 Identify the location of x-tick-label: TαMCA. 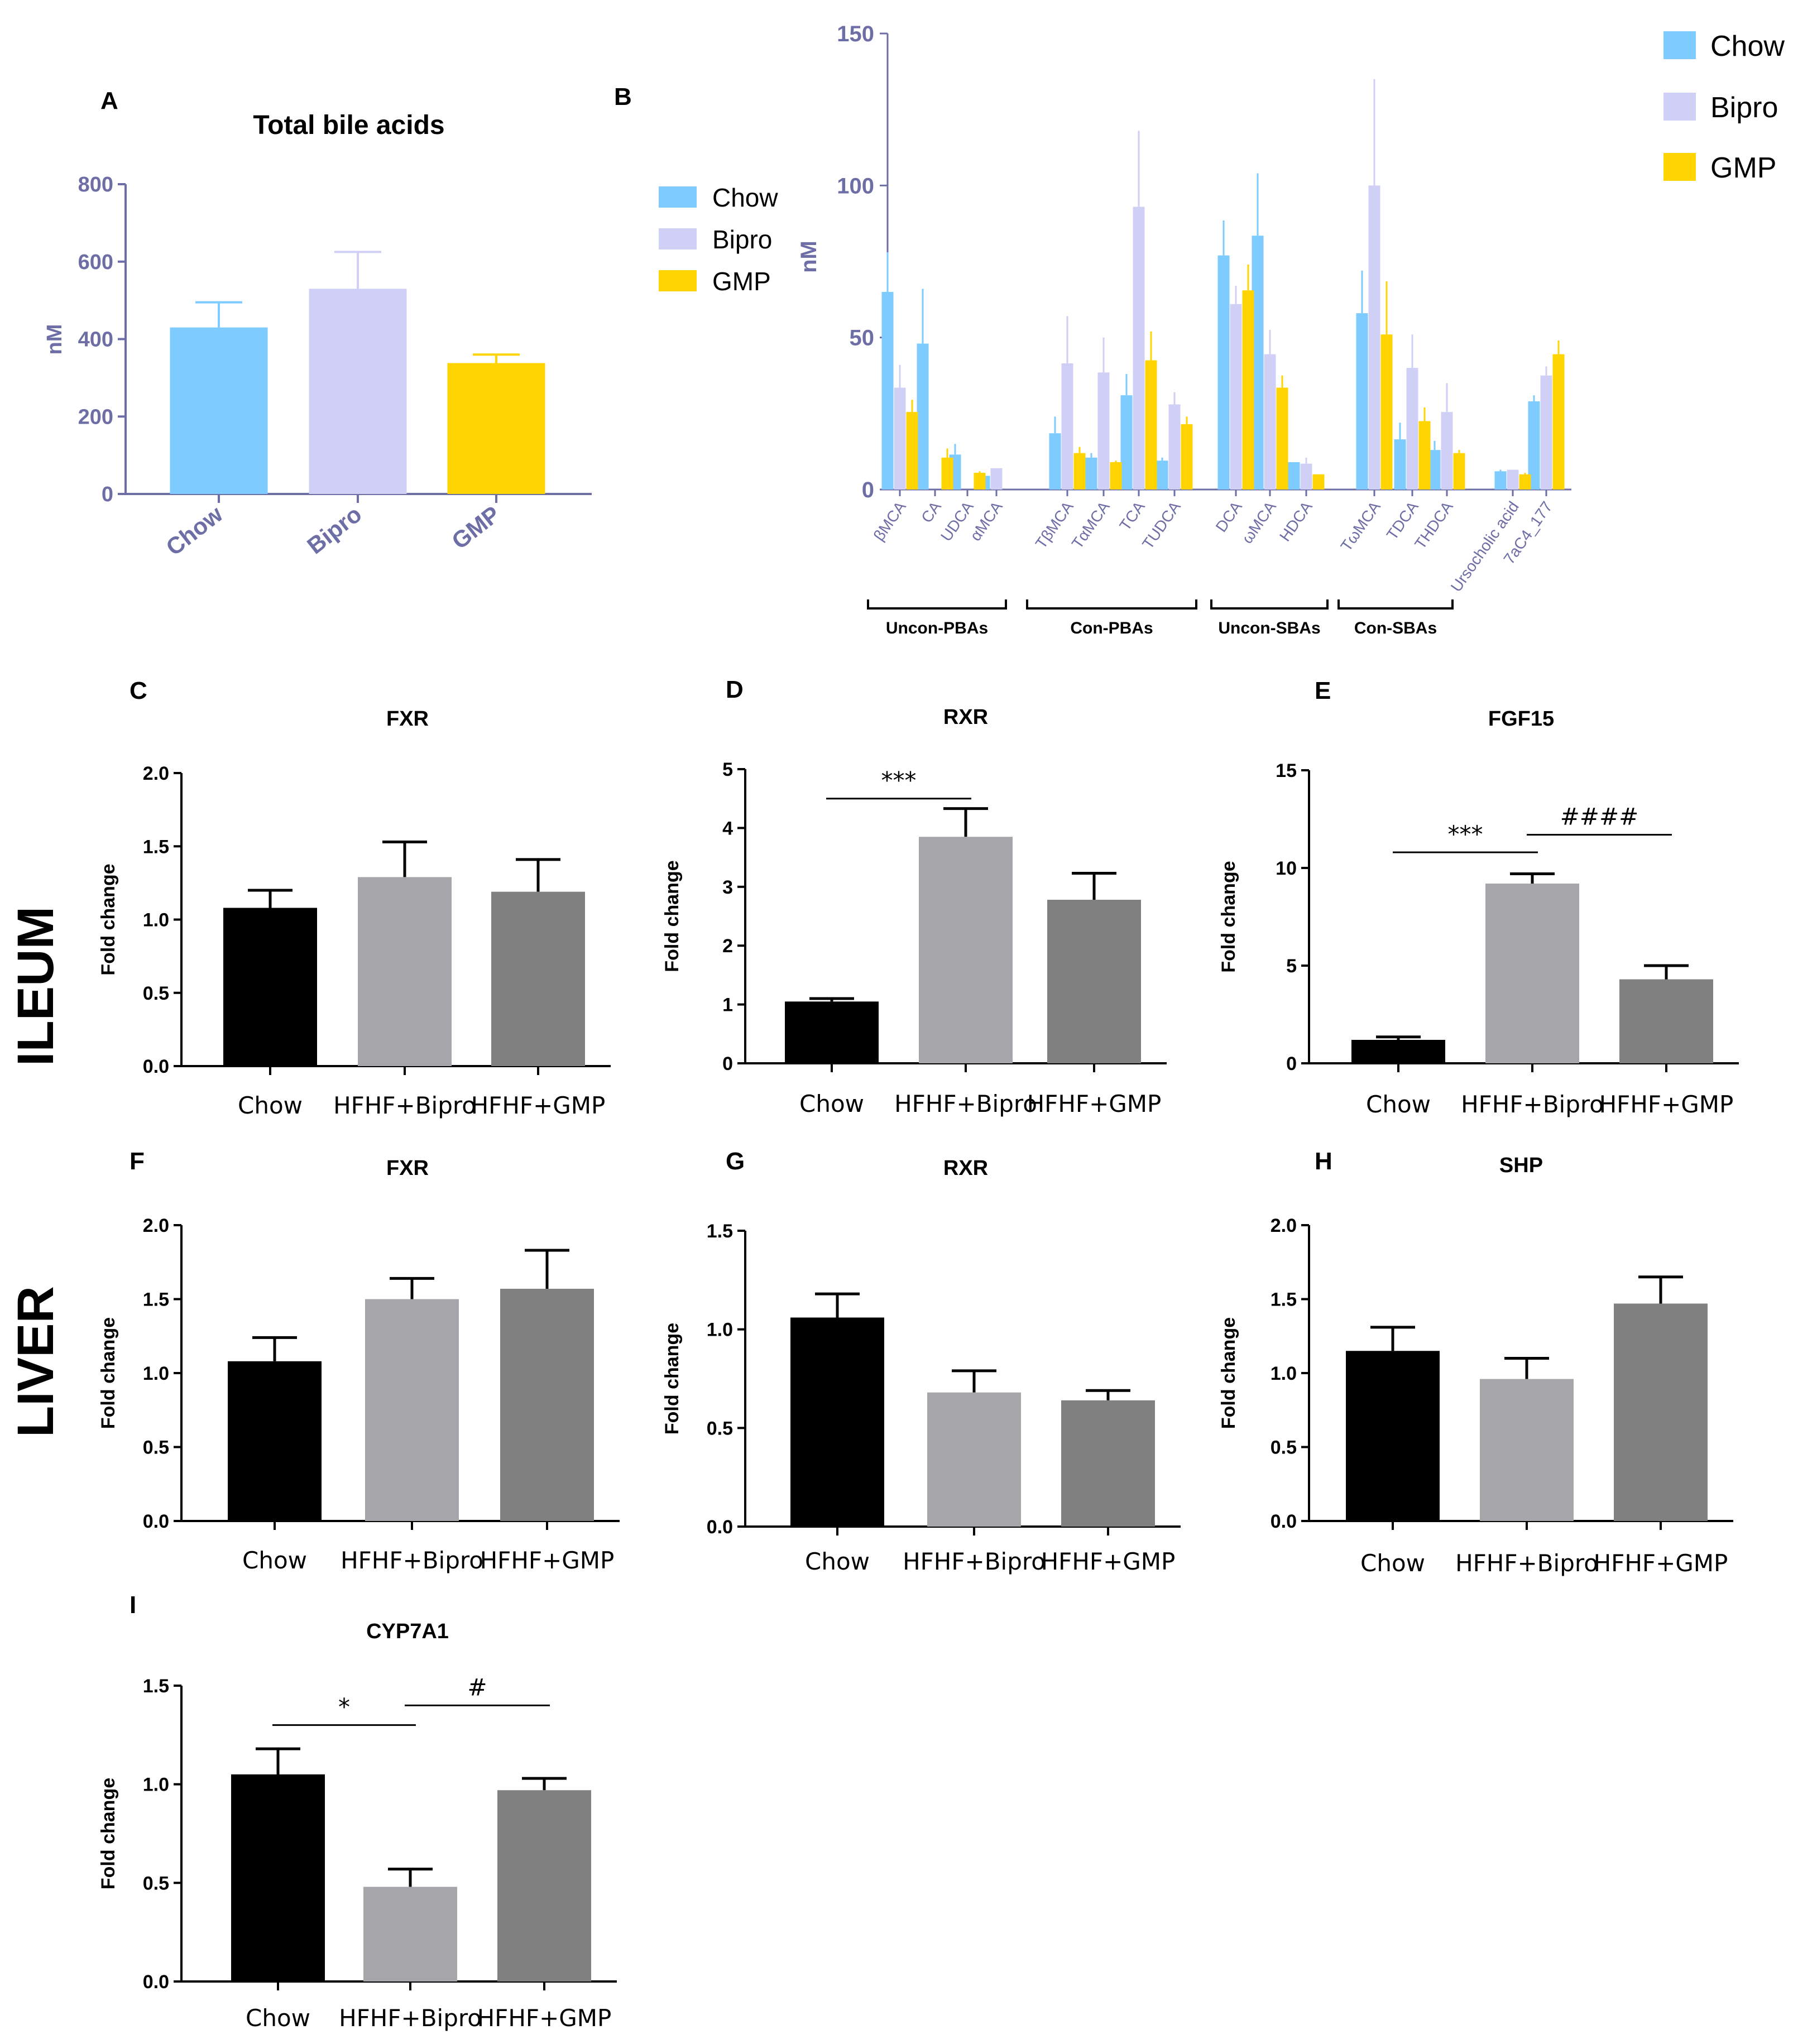
(1091, 524).